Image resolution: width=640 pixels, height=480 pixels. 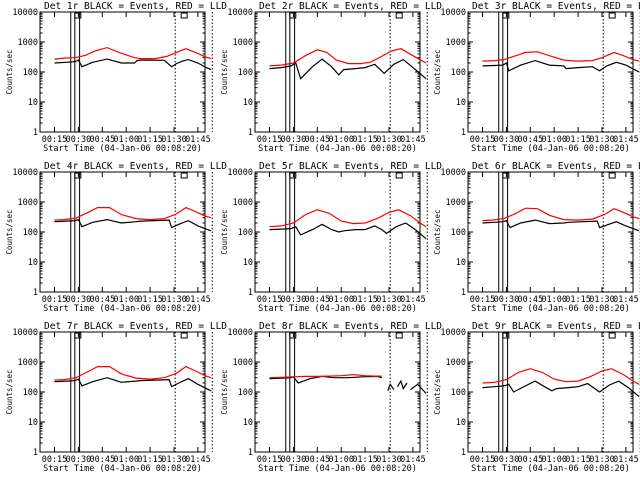 What do you see at coordinates (556, 6) in the screenshot?
I see `panel-title: Det 3r BLACK = Events, RED = LLD` at bounding box center [556, 6].